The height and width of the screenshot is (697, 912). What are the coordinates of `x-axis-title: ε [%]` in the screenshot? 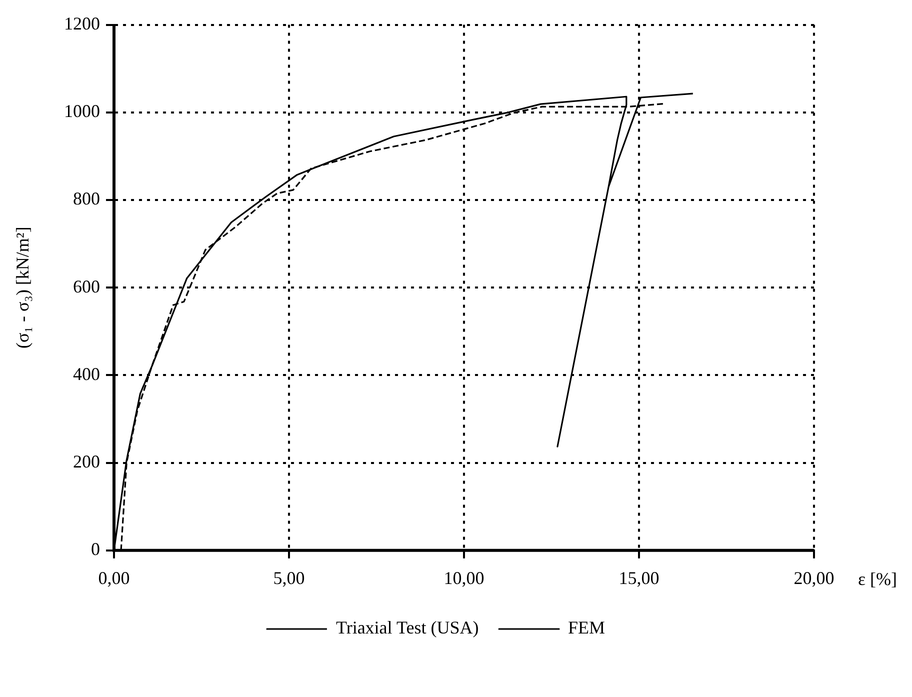 It's located at (878, 579).